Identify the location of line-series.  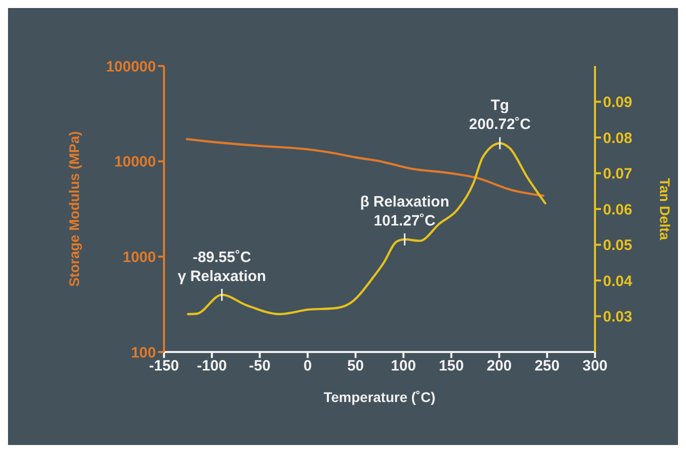
(365, 167).